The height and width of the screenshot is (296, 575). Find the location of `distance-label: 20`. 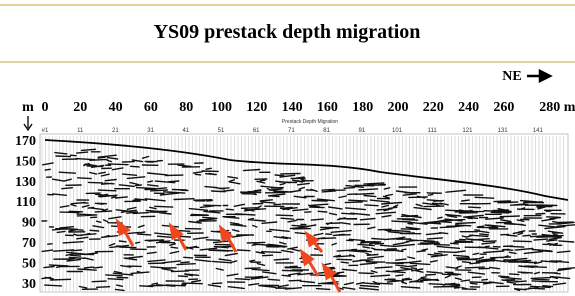

distance-label: 20 is located at coordinates (80, 107).